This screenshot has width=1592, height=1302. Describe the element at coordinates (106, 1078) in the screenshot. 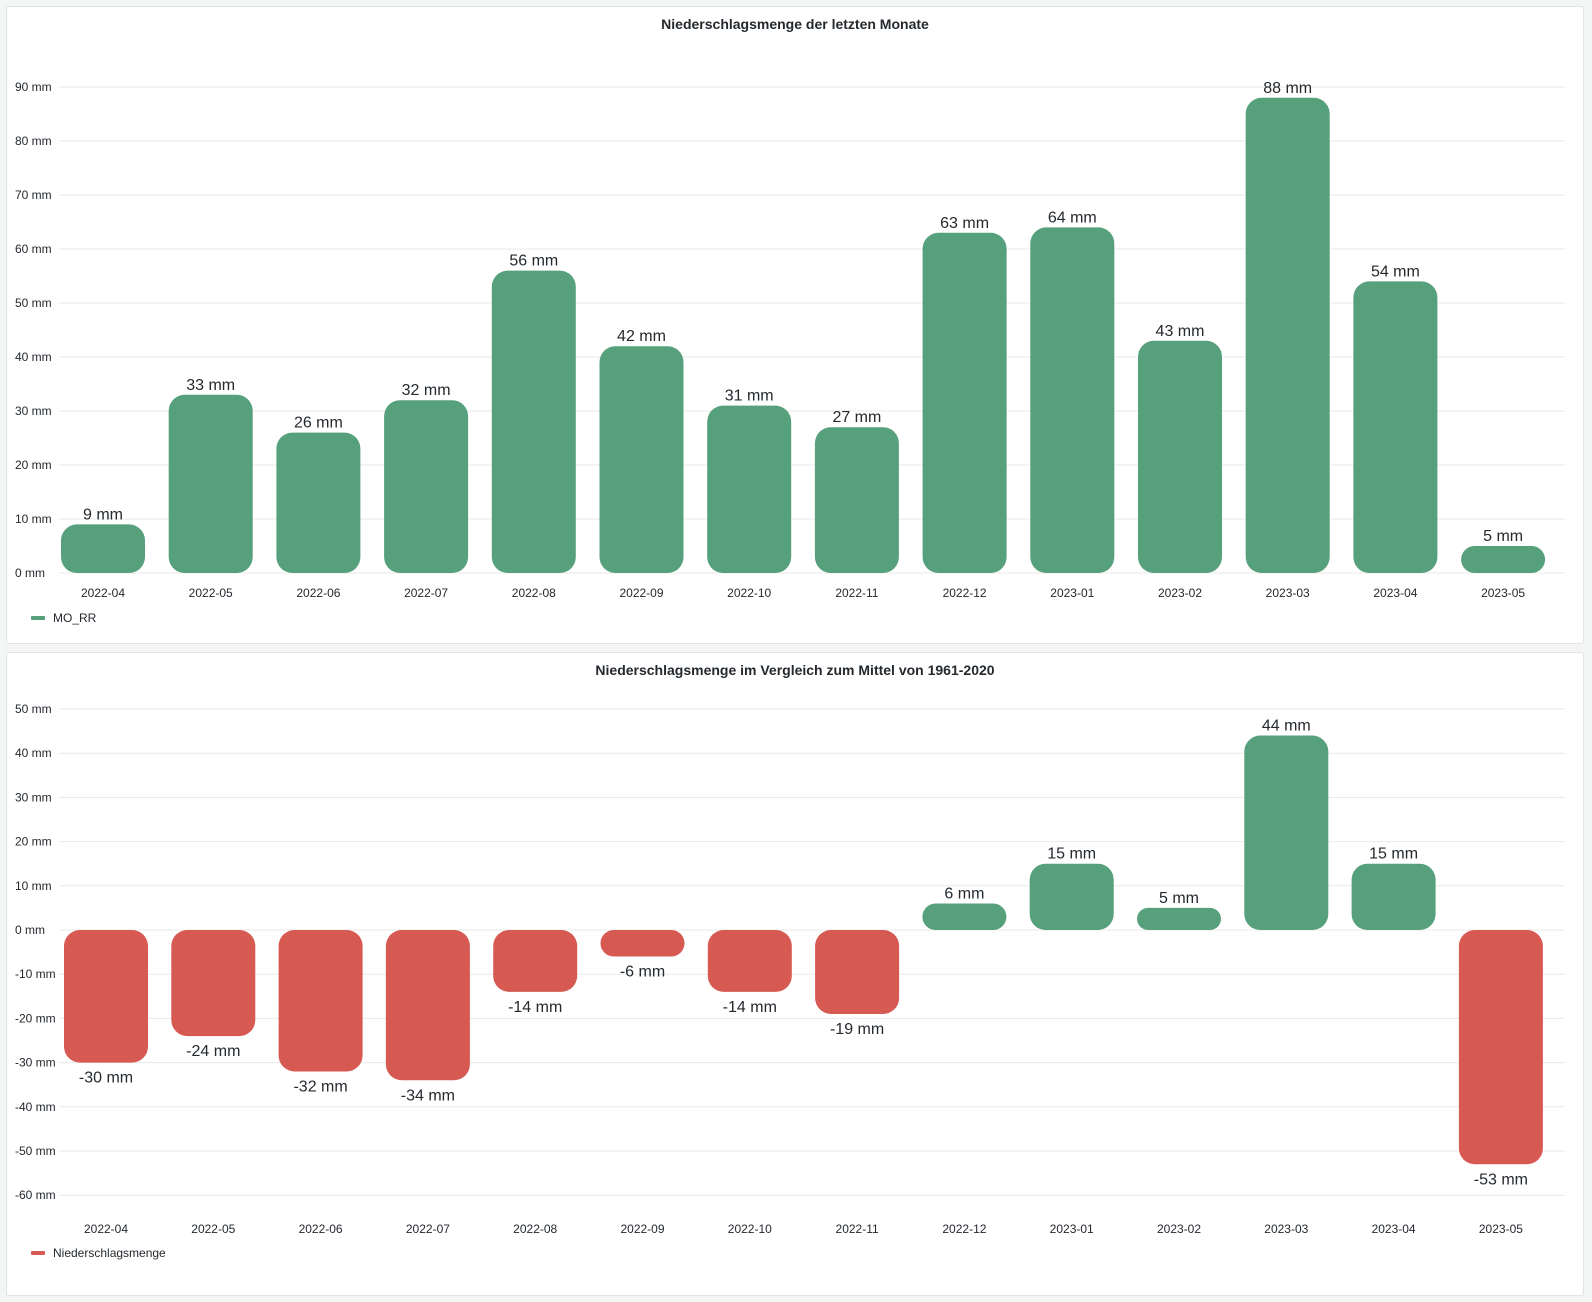

I see `bar-value-label: -30 mm` at that location.